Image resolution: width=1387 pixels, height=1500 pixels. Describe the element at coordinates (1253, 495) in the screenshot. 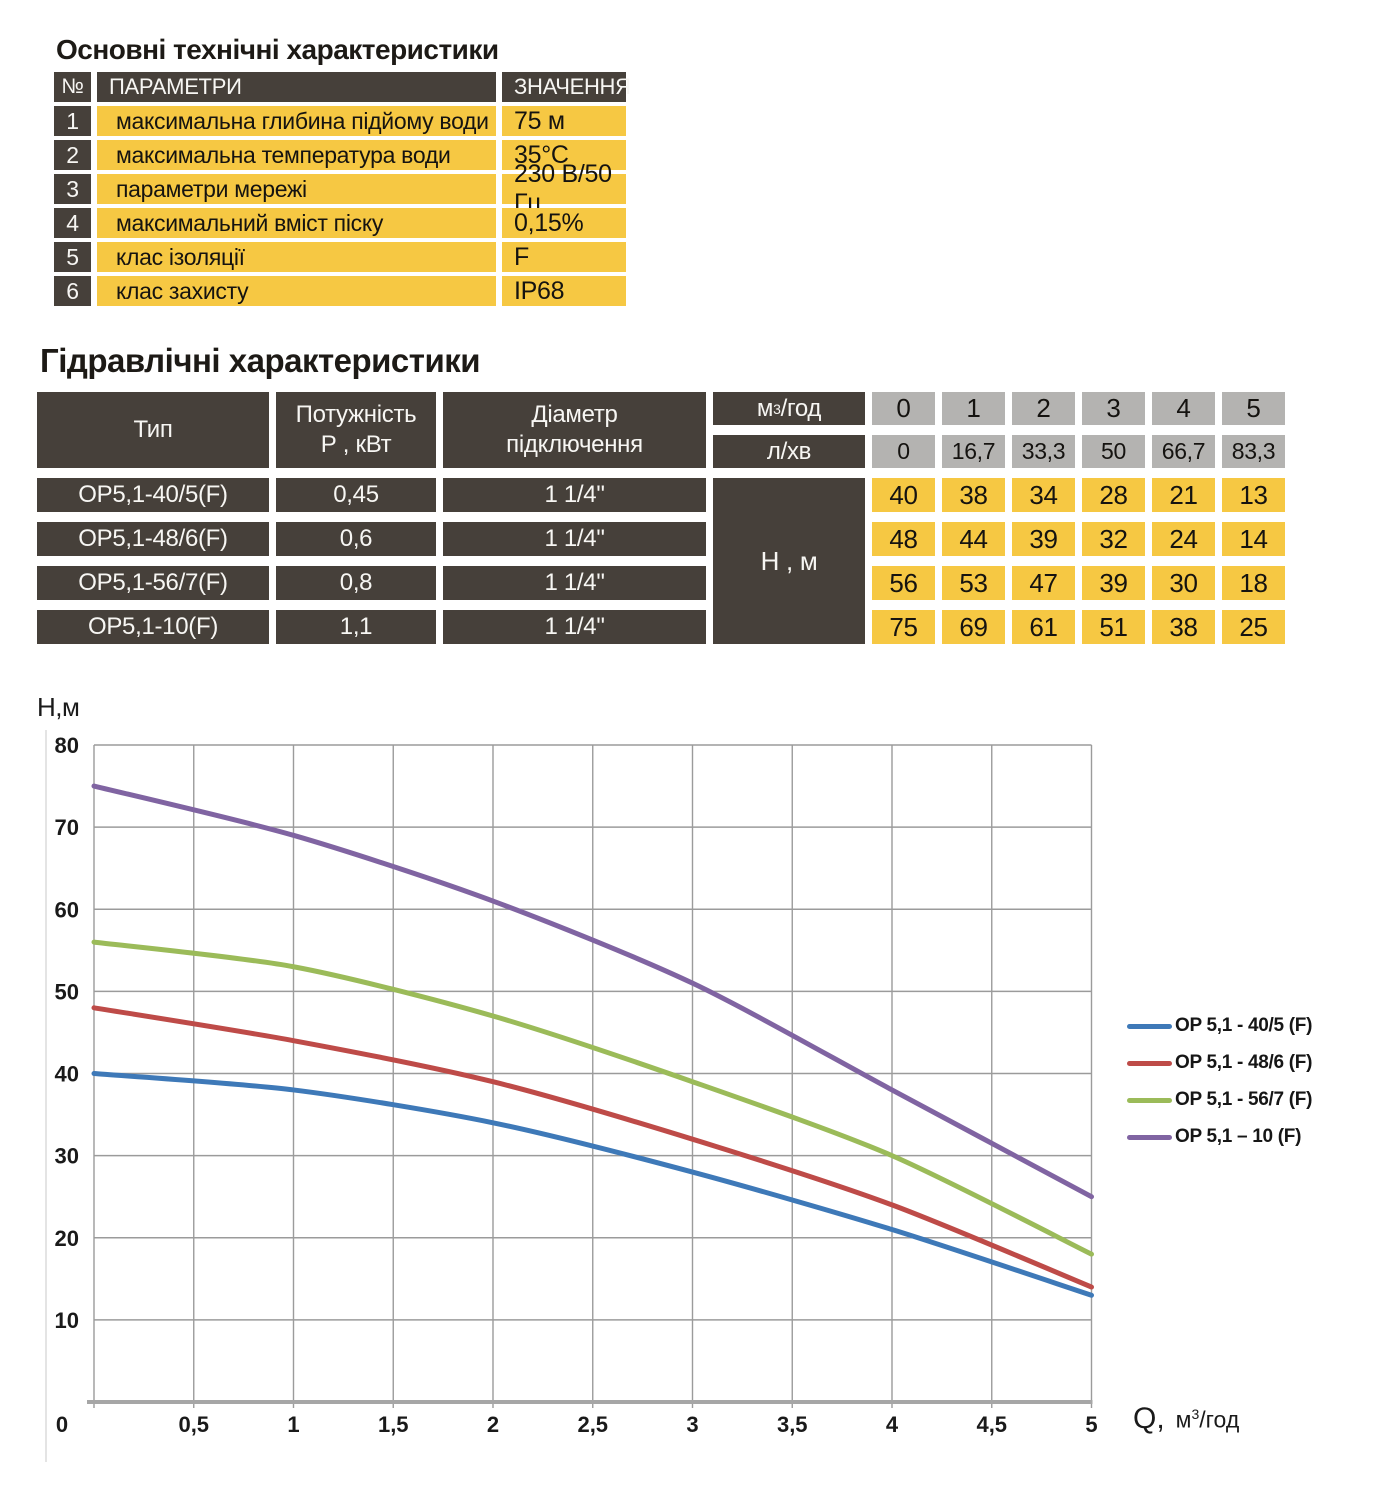

I see `head-value: 13` at that location.